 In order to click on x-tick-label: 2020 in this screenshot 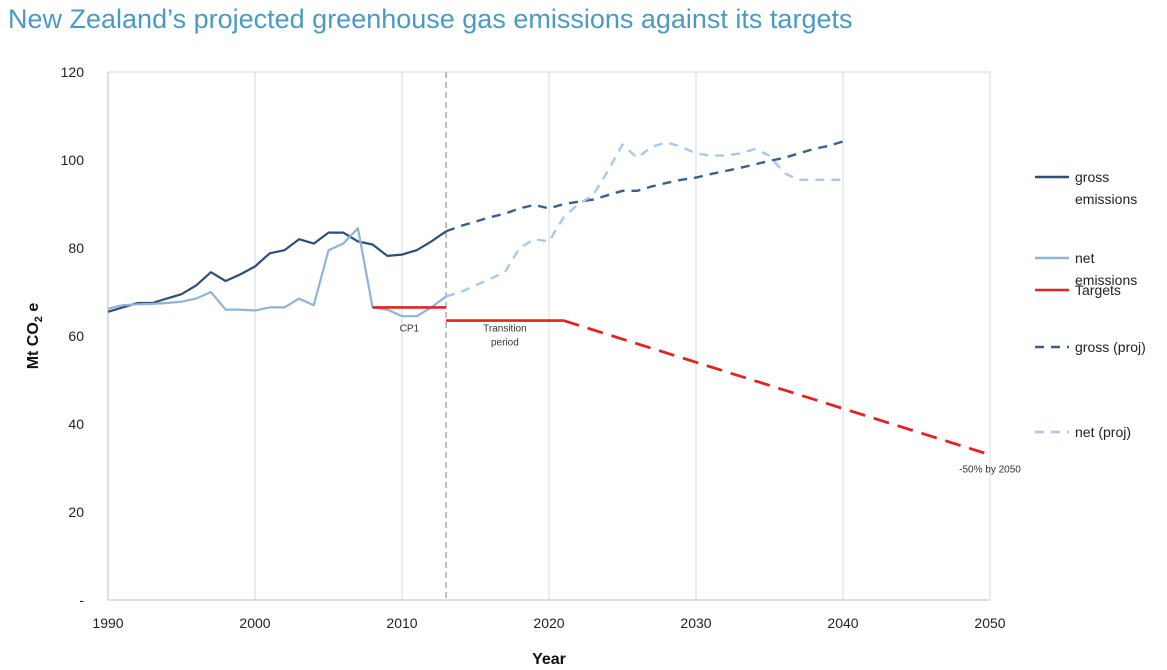, I will do `click(548, 623)`.